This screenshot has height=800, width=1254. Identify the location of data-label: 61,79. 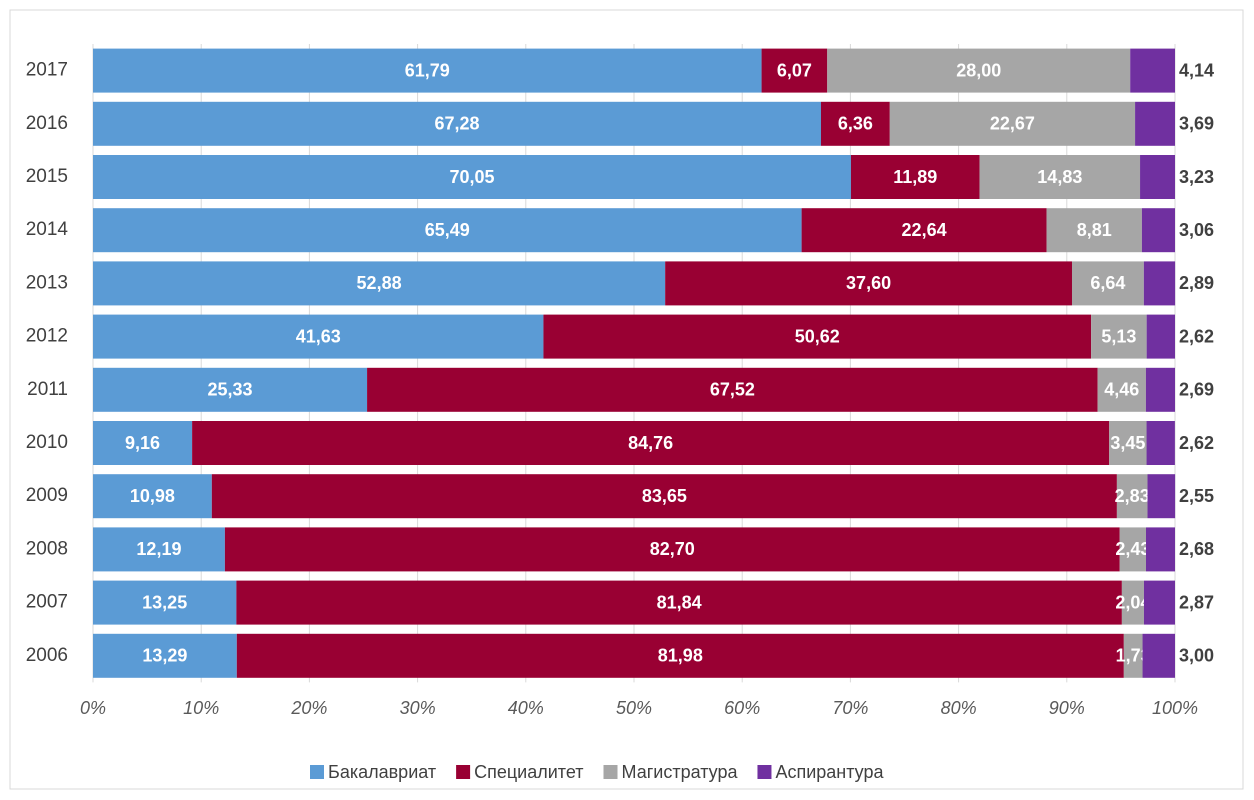
(427, 70).